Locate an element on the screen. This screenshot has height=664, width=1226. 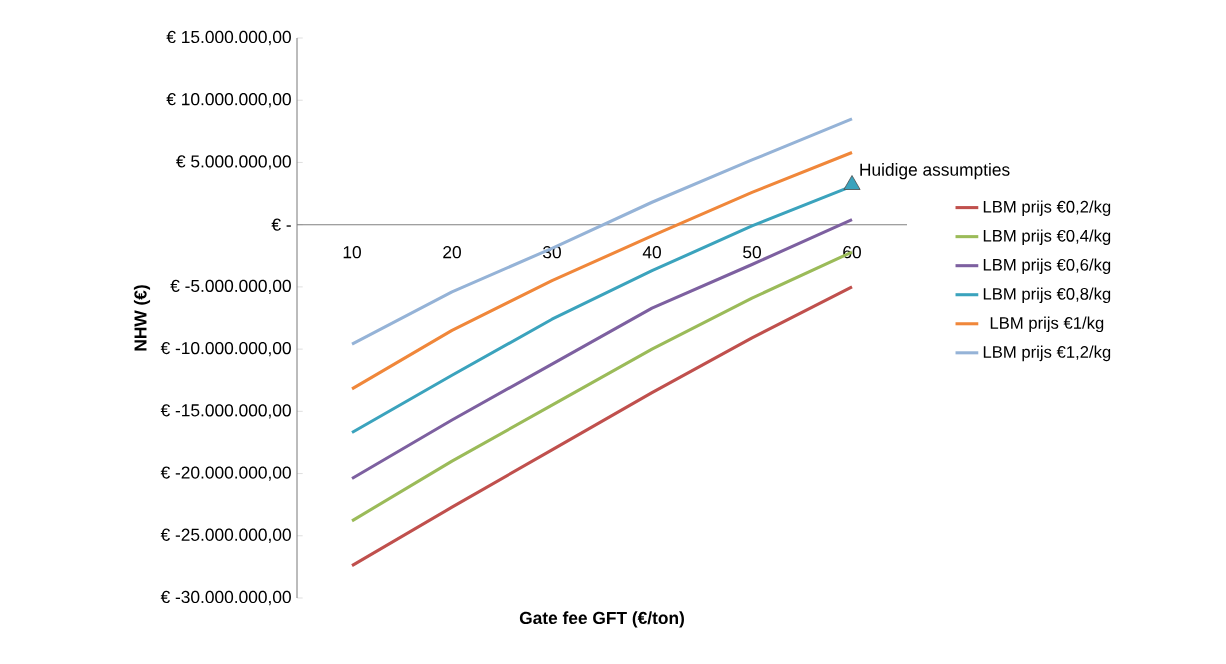
y-tick-label: € -30.000.000,00 is located at coordinates (225, 598).